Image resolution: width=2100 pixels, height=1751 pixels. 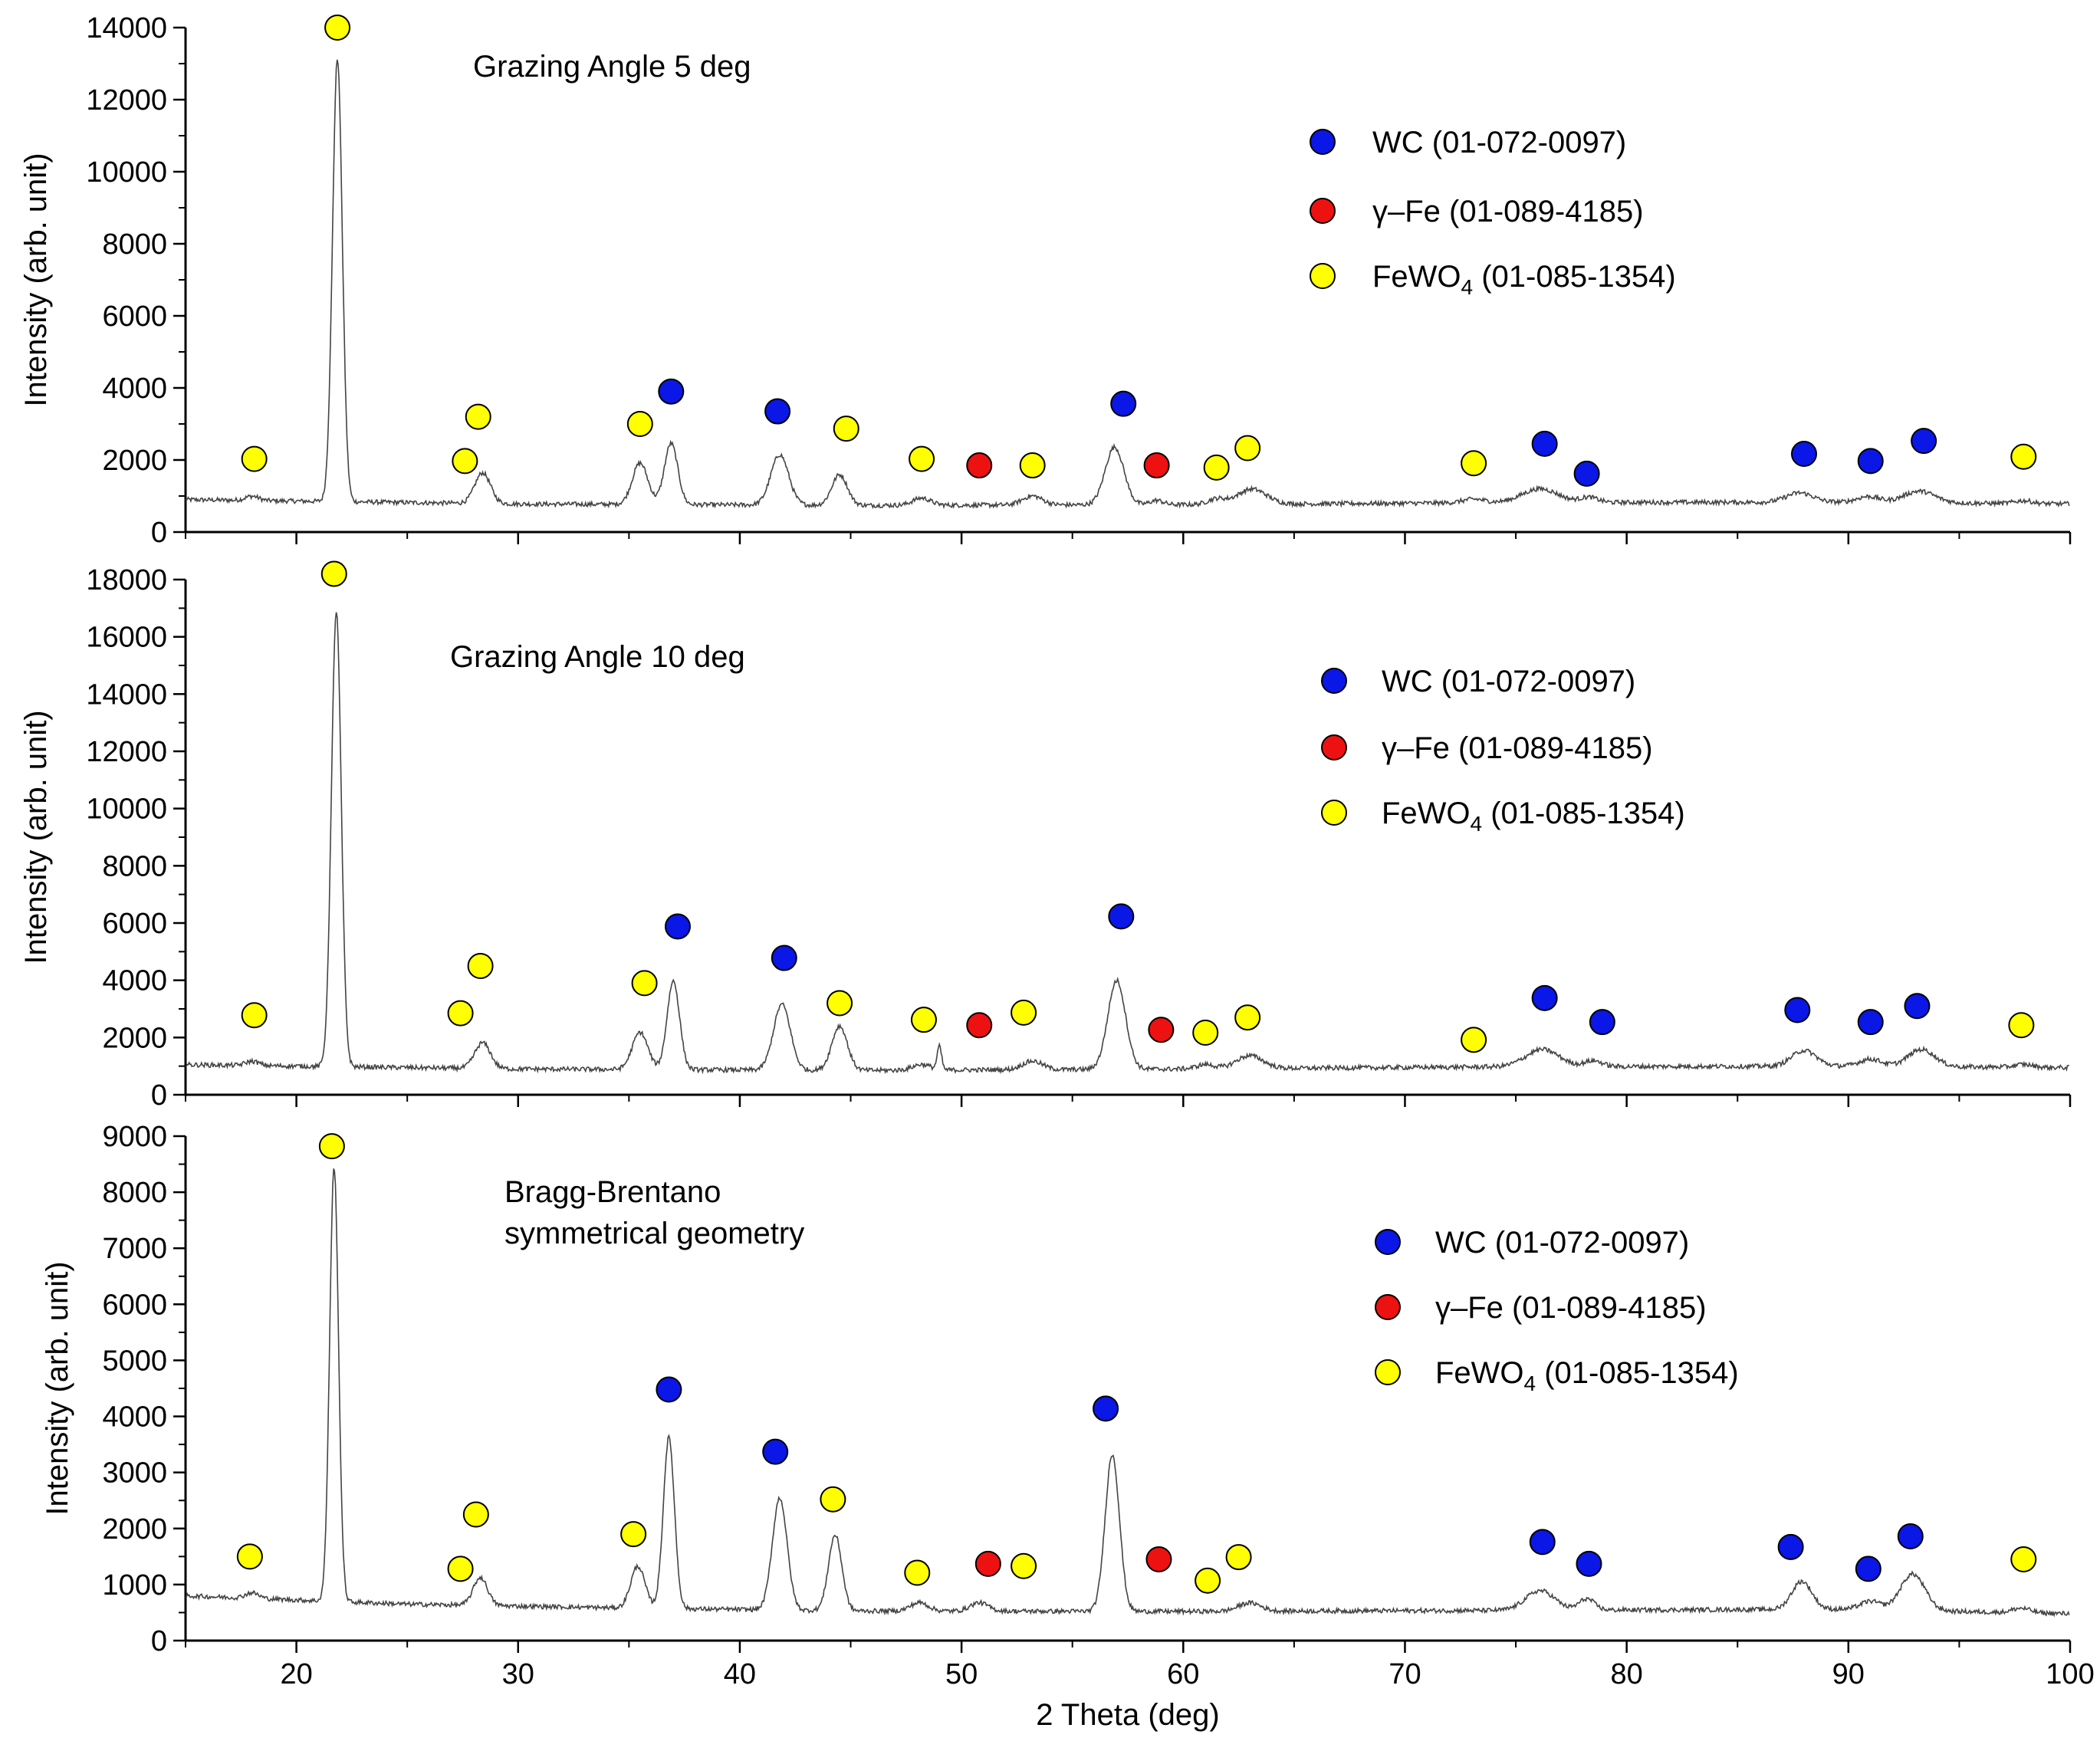 I want to click on y-tick-label: 16000, so click(x=126, y=638).